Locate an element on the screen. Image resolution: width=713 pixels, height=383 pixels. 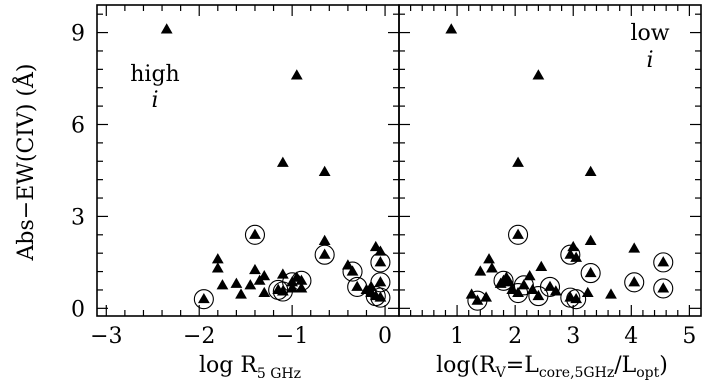
left-x-axis-label-main: log R is located at coordinates (228, 365).